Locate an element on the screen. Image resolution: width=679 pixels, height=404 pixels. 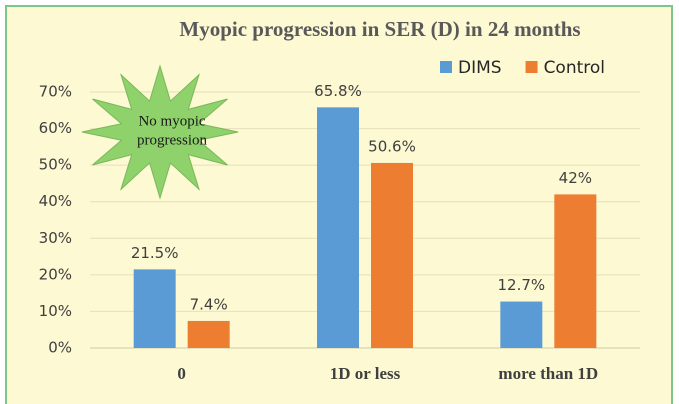
y-tick-label: 40% is located at coordinates (55, 201).